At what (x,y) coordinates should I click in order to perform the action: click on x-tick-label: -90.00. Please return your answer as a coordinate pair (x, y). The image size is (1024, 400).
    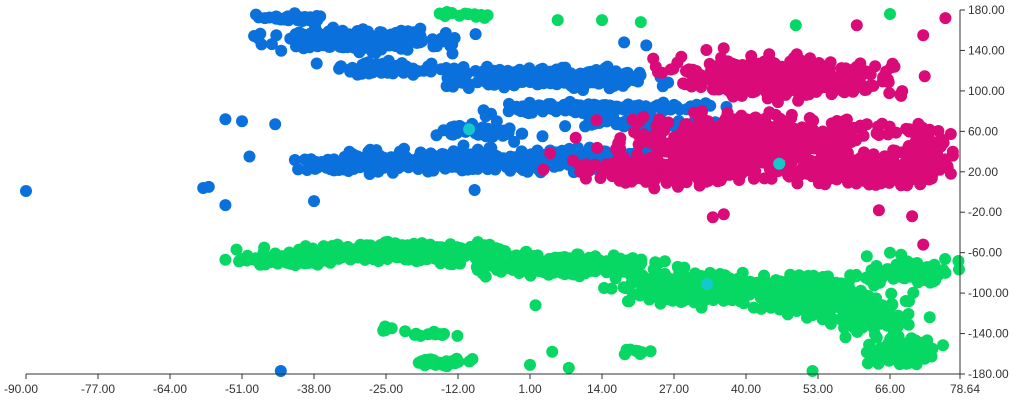
    Looking at the image, I should click on (21, 389).